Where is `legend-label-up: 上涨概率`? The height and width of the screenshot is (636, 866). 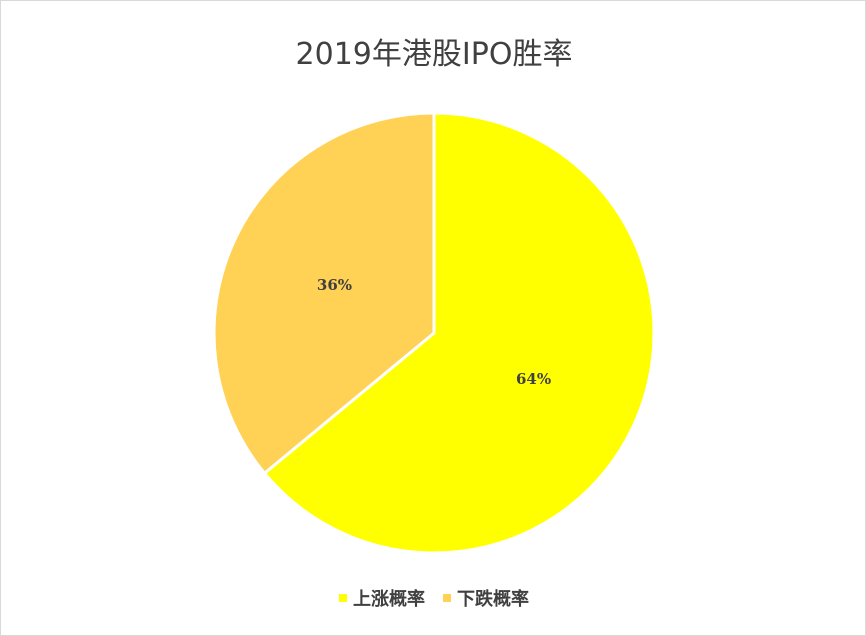
legend-label-up: 上涨概率 is located at coordinates (389, 599).